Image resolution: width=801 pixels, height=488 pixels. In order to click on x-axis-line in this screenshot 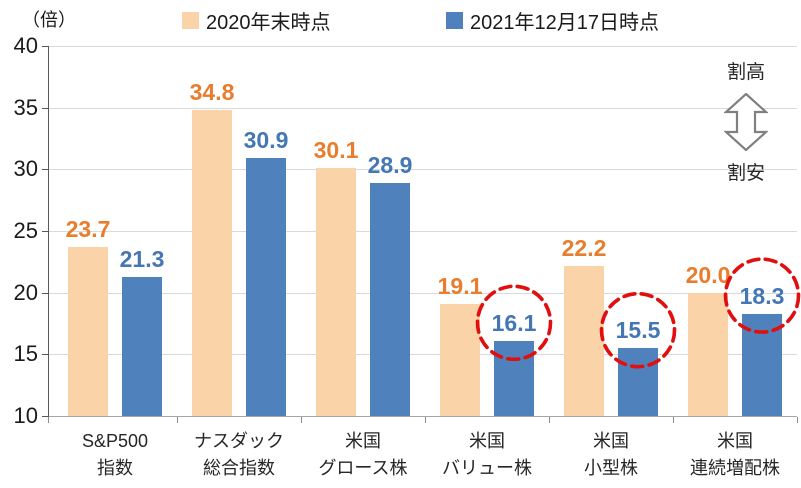, I will do `click(422, 416)`.